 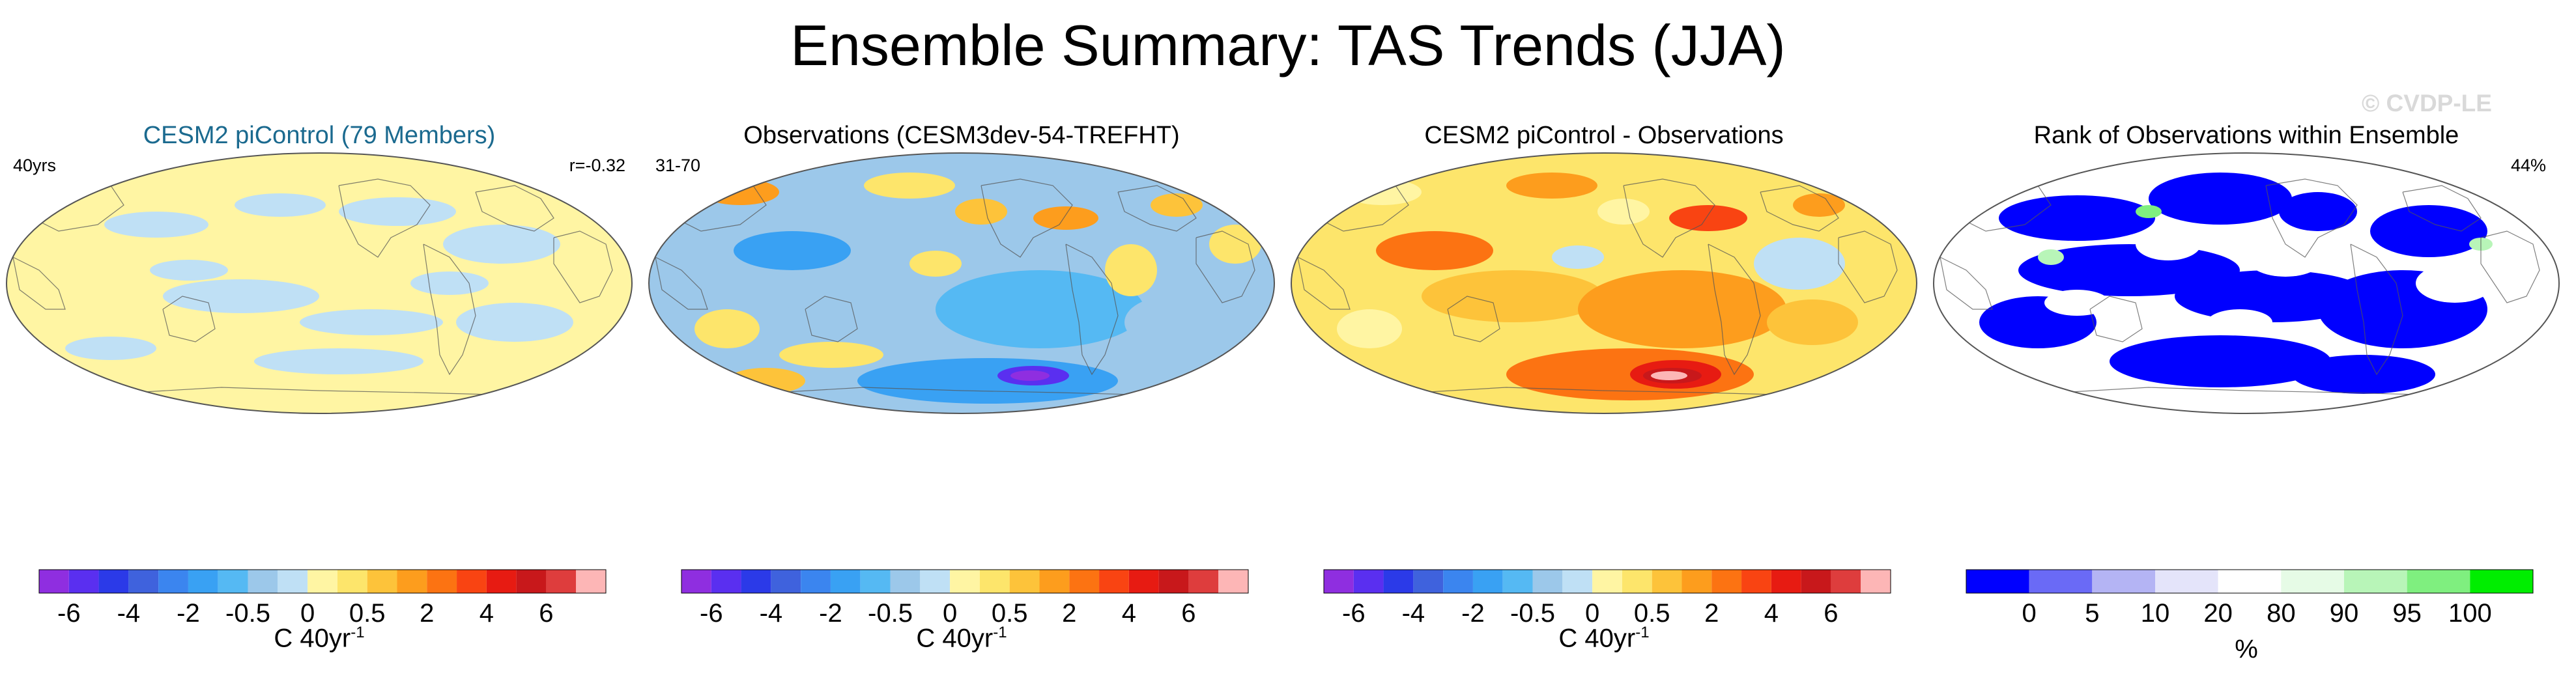 What do you see at coordinates (2528, 165) in the screenshot?
I see `panel-right-label: 44%` at bounding box center [2528, 165].